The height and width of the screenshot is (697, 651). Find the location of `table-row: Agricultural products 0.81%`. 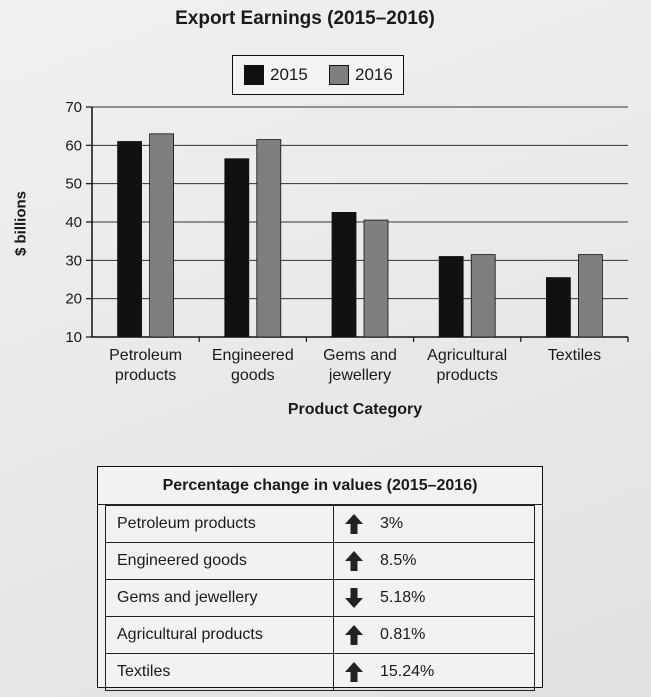

table-row: Agricultural products 0.81% is located at coordinates (320, 635).